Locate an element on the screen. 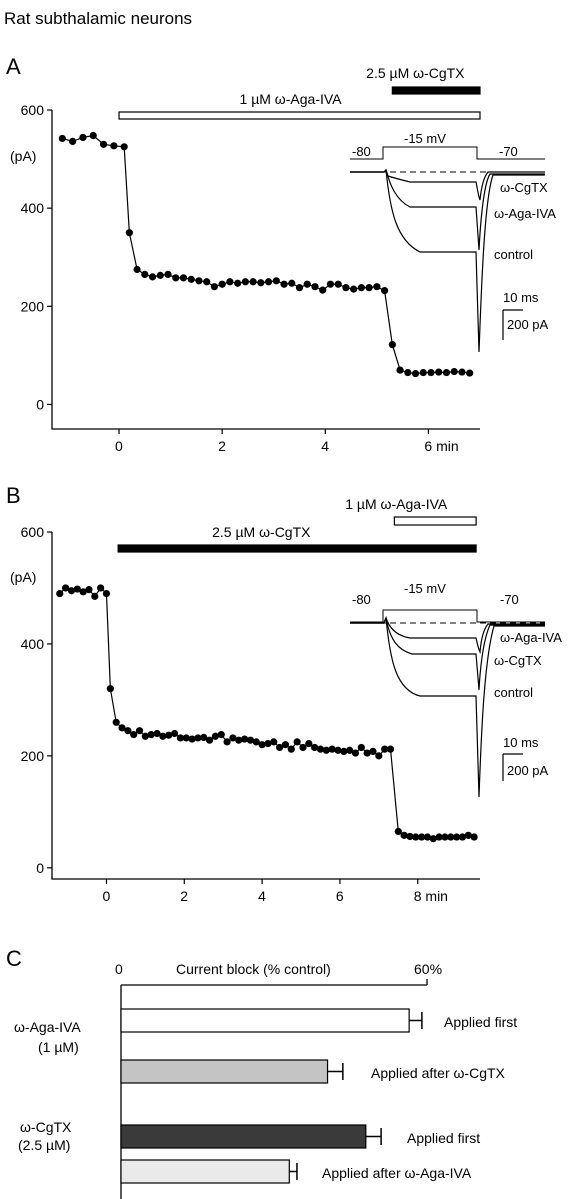 The height and width of the screenshot is (1199, 578). panel-c-tick-sixty: 60% is located at coordinates (428, 969).